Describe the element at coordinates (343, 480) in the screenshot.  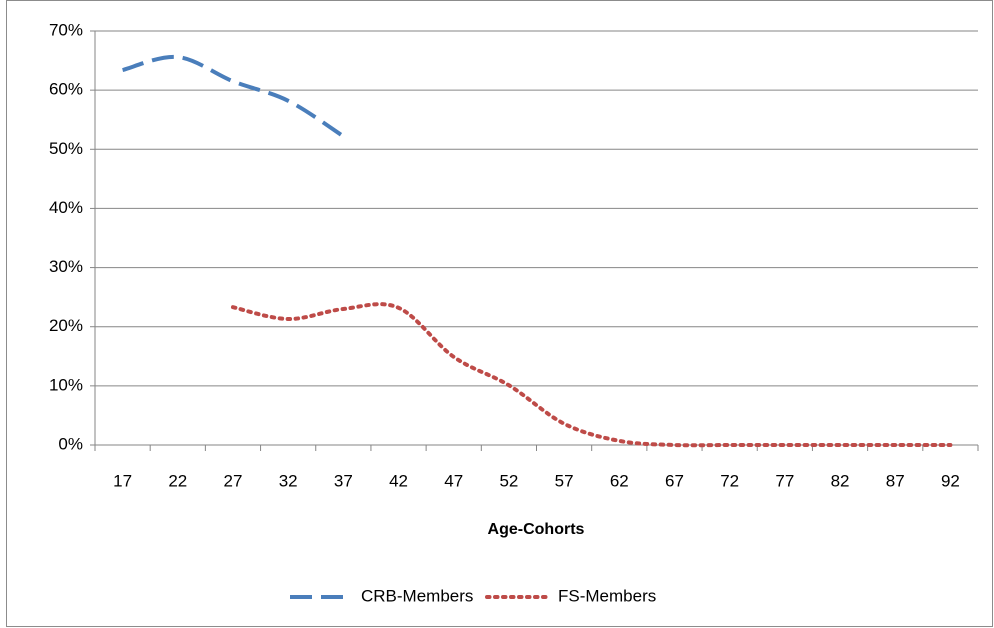
I see `x-tick-label: 37` at that location.